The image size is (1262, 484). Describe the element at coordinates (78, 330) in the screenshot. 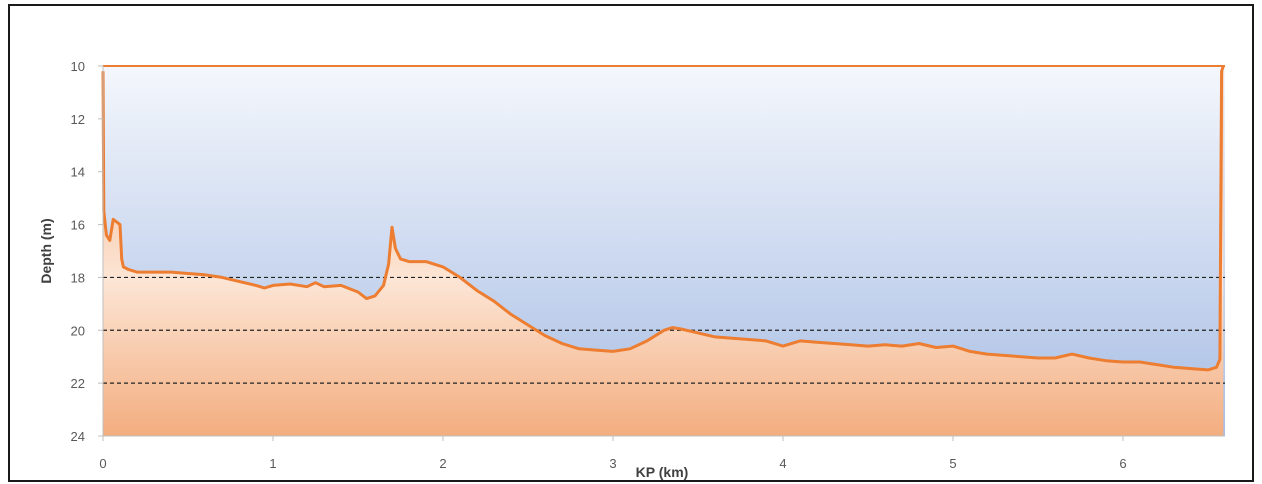

I see `y-tick-label: 20` at that location.